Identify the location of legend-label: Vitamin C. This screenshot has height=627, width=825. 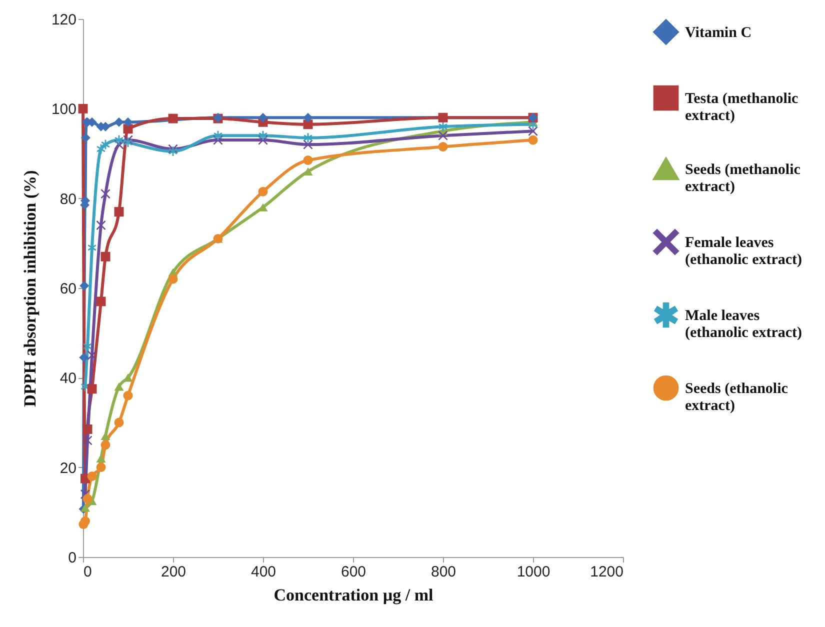
(718, 33).